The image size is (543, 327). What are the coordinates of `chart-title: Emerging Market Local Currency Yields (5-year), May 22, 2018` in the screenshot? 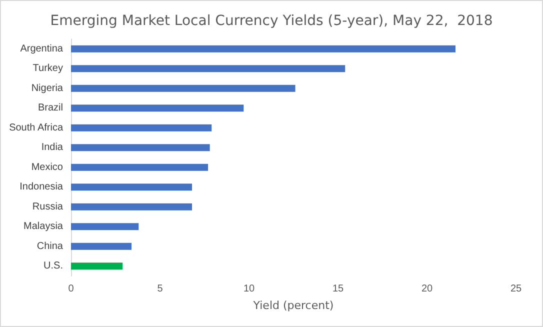 It's located at (271, 21).